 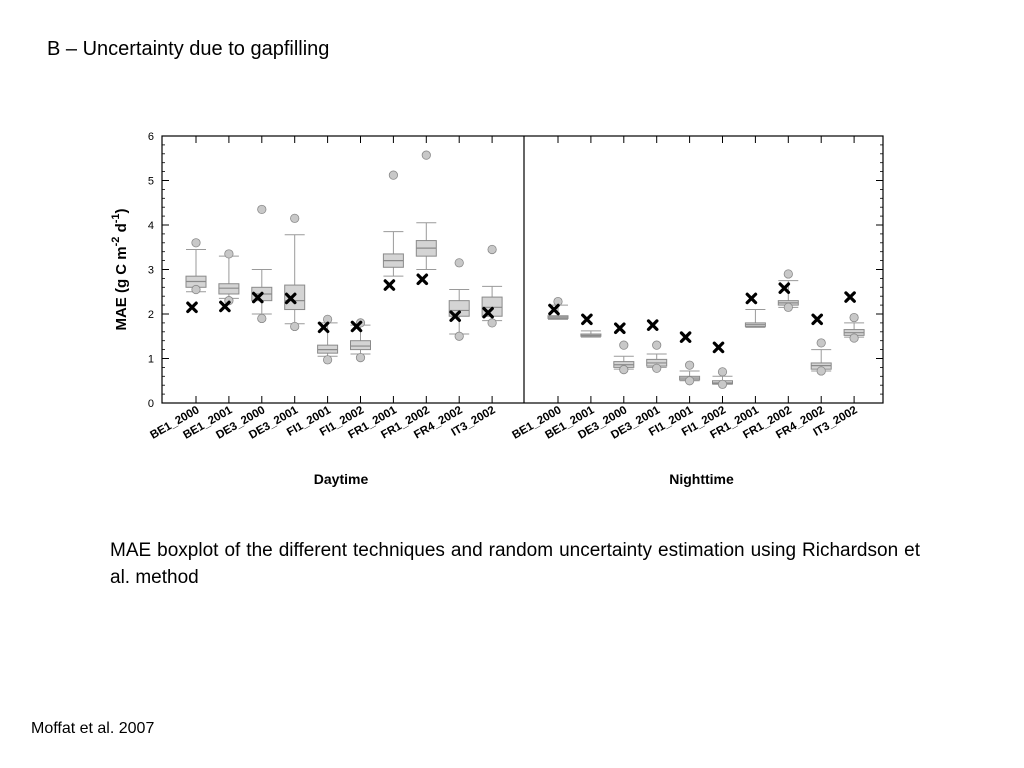 I want to click on y-axis-label-part: ), so click(x=121, y=210).